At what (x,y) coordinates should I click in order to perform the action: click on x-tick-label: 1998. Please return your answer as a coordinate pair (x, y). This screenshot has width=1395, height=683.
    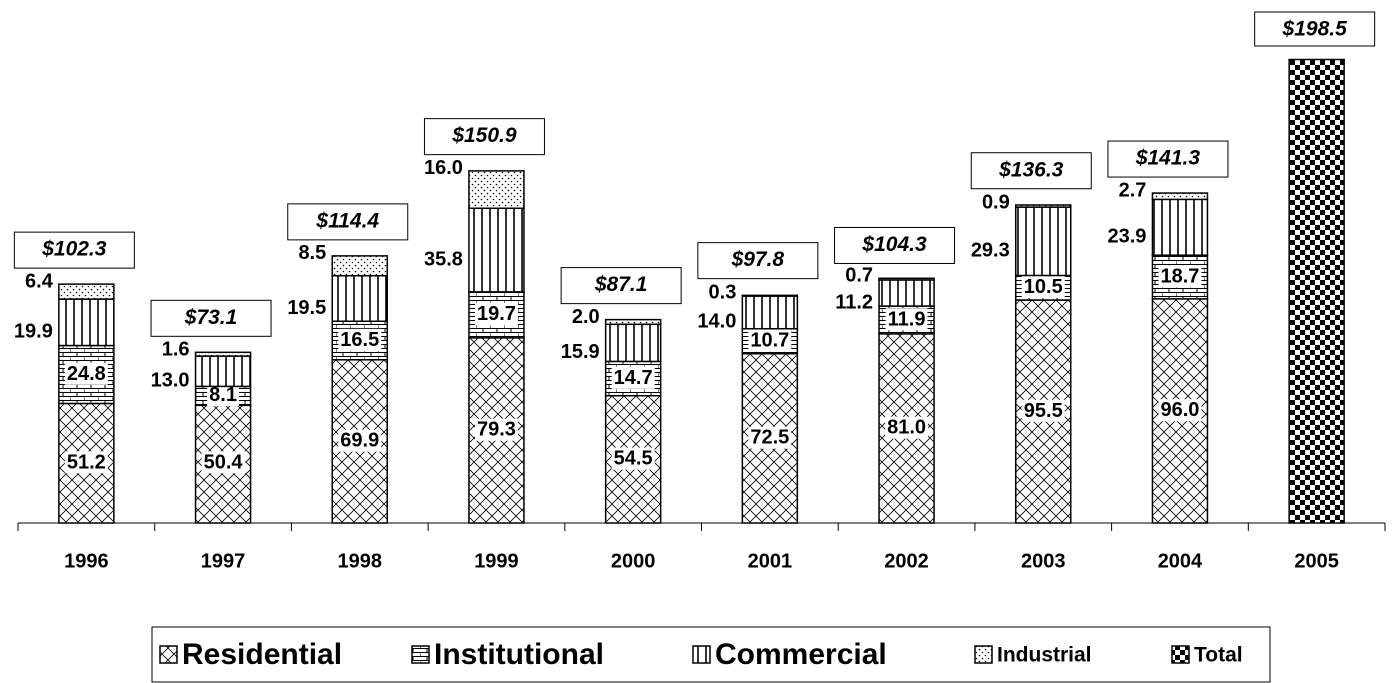
    Looking at the image, I should click on (360, 561).